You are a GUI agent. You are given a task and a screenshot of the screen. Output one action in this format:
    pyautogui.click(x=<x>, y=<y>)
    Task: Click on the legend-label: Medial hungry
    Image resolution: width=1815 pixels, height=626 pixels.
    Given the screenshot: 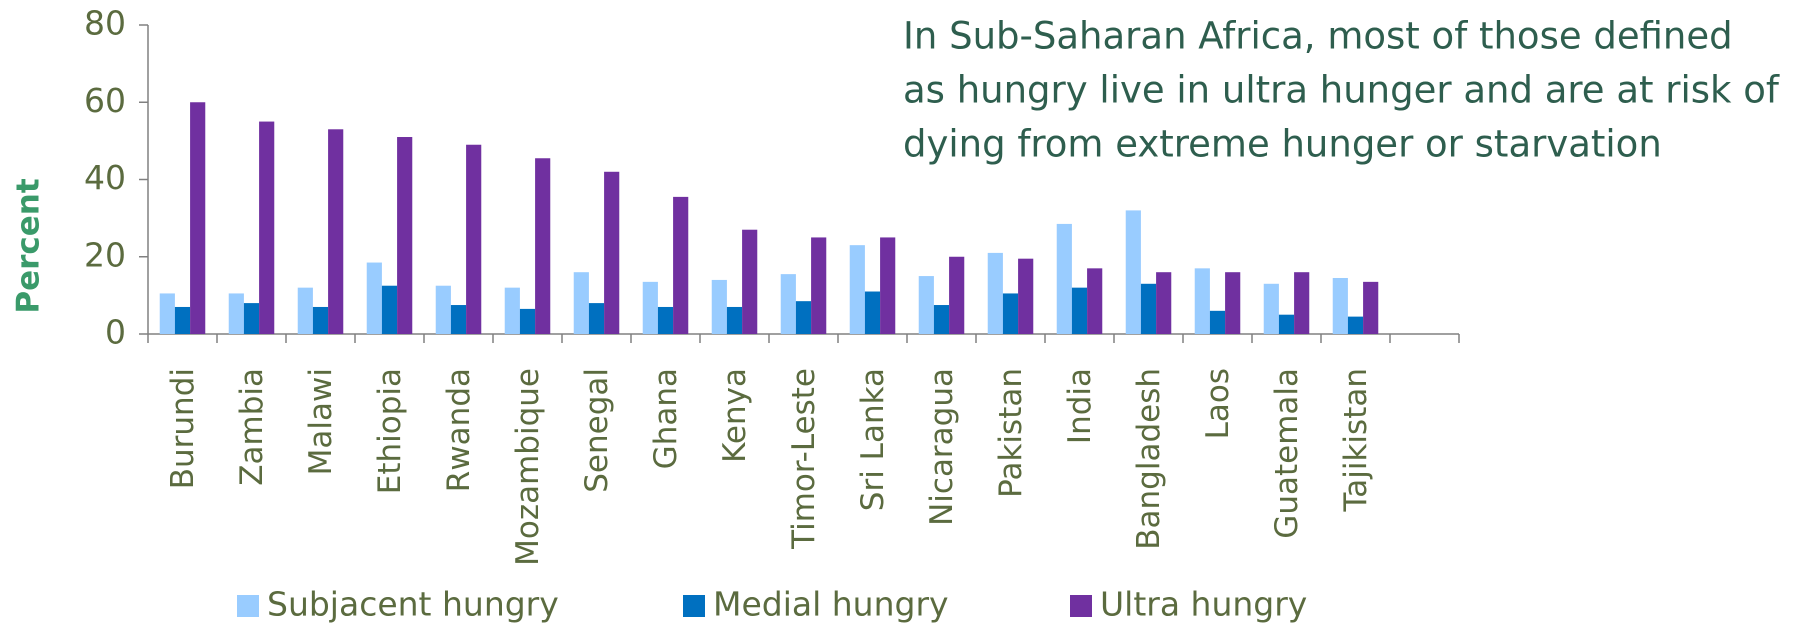 What is the action you would take?
    pyautogui.click(x=831, y=604)
    